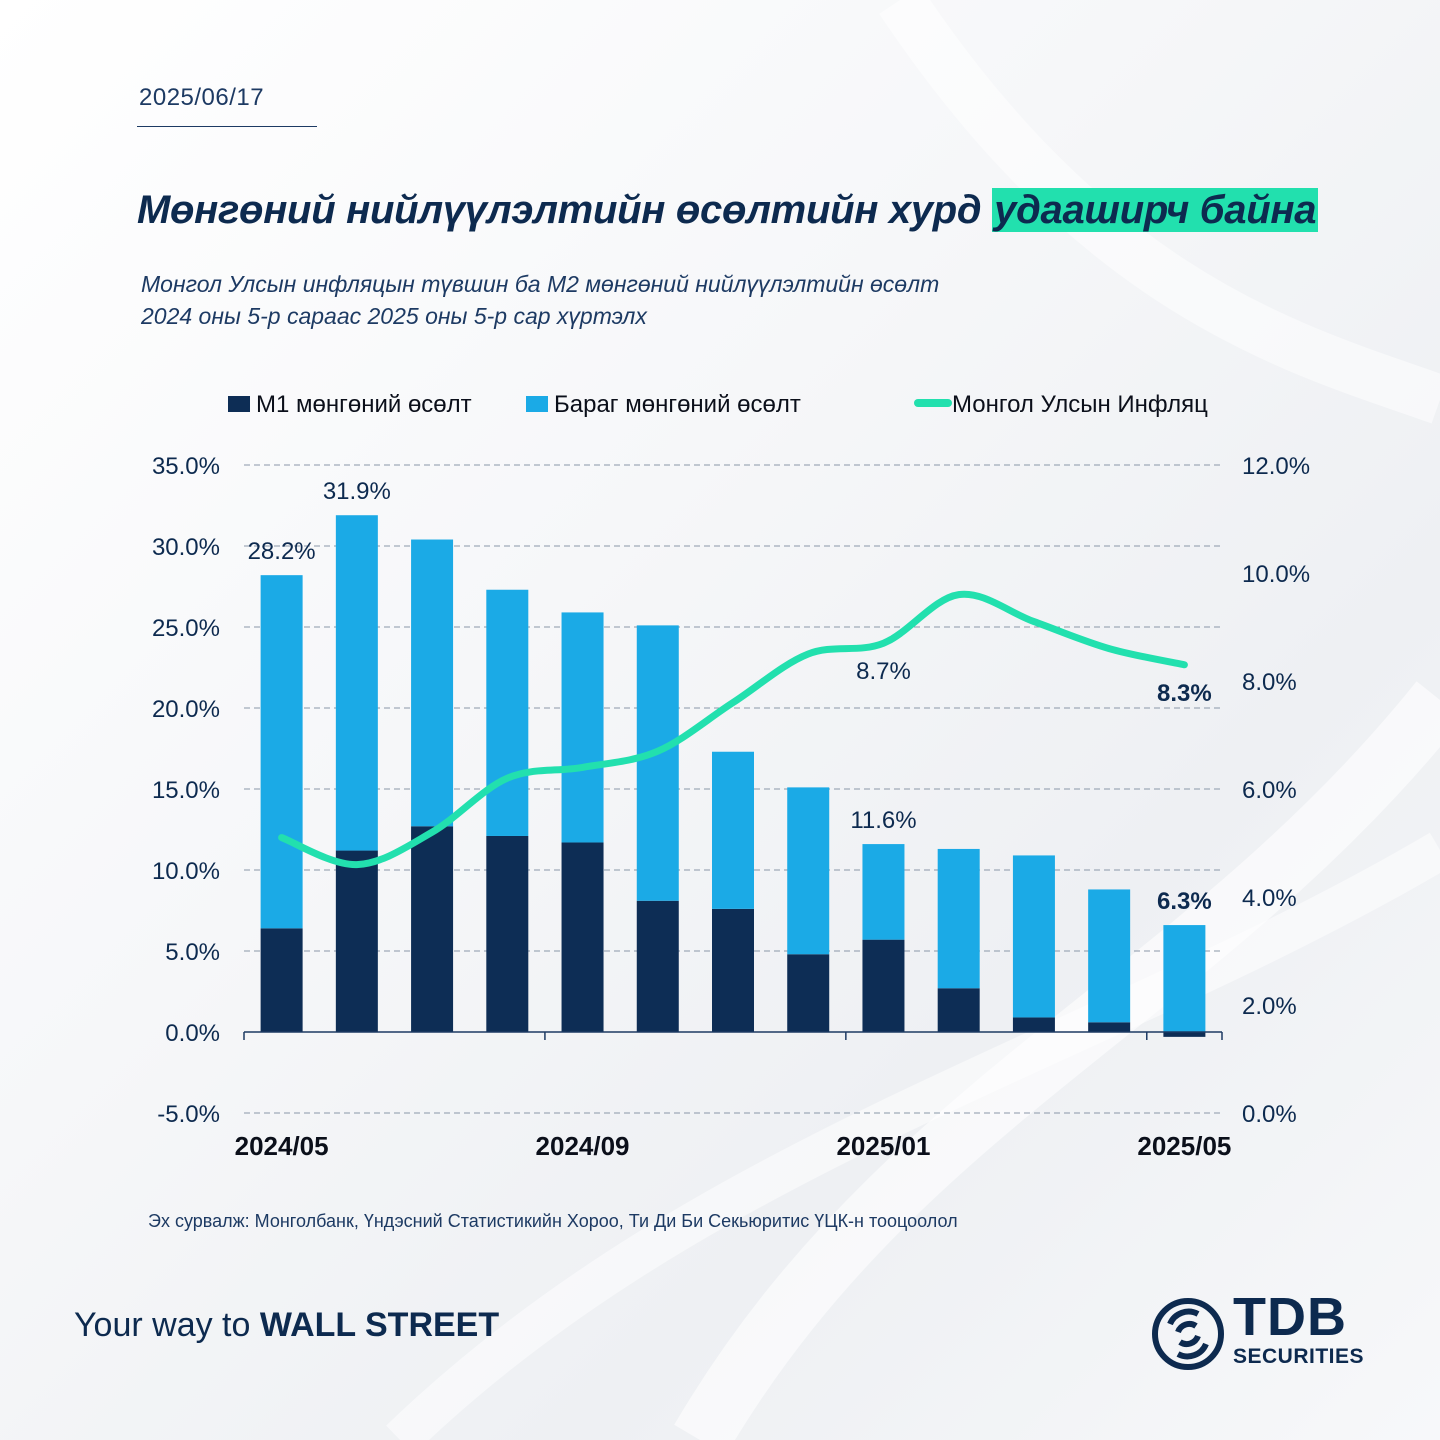 The width and height of the screenshot is (1440, 1440). I want to click on legend-label: Бараг мөнгөний өсөлт, so click(677, 404).